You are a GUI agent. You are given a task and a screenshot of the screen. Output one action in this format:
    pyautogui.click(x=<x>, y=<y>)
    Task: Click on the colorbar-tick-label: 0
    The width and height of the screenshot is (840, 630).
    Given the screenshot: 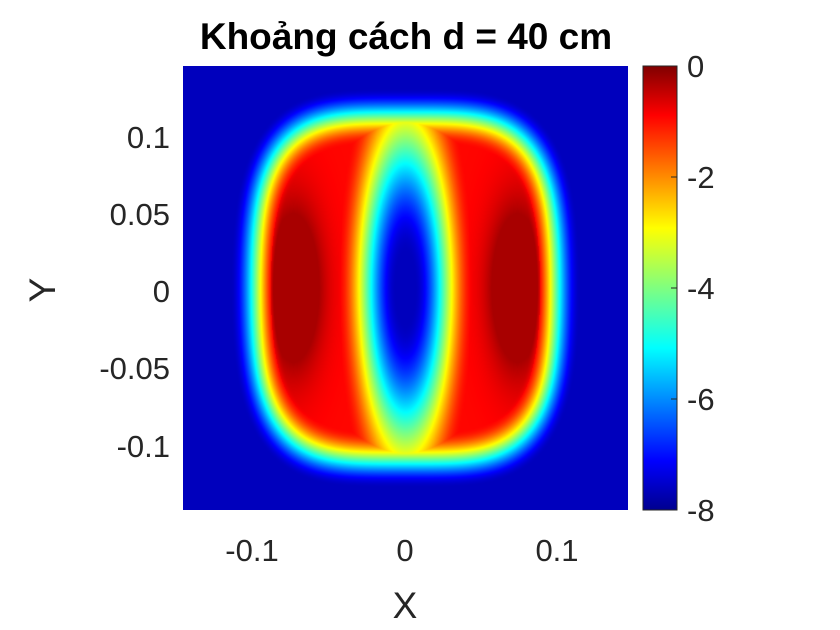 What is the action you would take?
    pyautogui.click(x=695, y=66)
    